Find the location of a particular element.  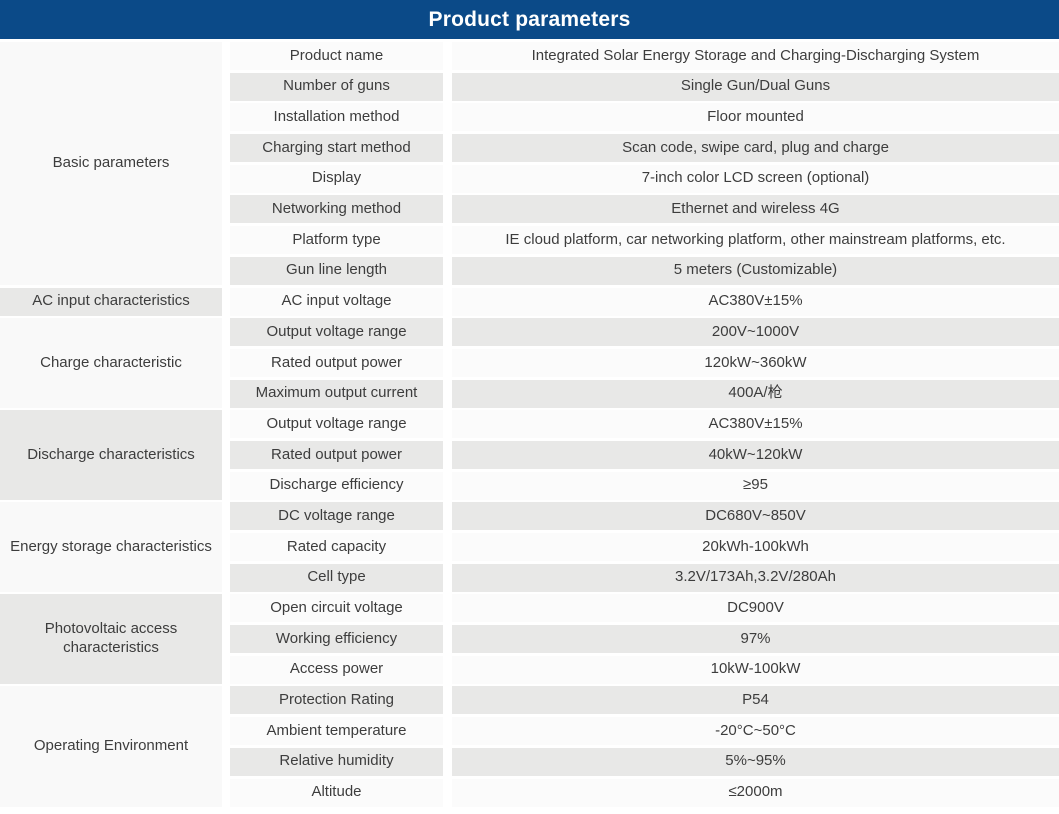

param-value-cell: DC900V is located at coordinates (755, 608).